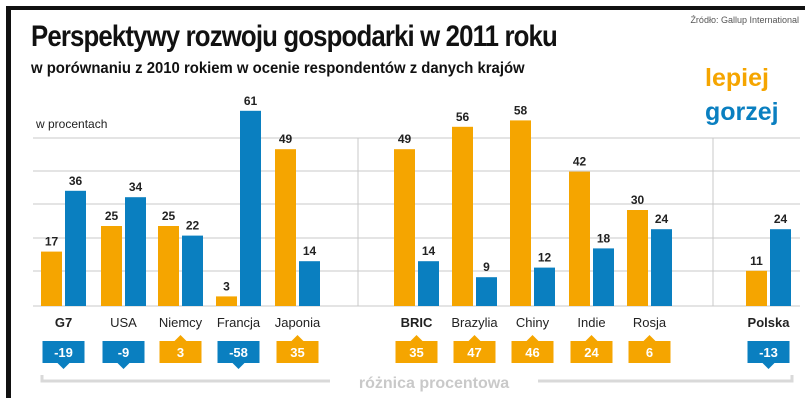 This screenshot has height=404, width=805. What do you see at coordinates (638, 200) in the screenshot?
I see `value-label-better: 30` at bounding box center [638, 200].